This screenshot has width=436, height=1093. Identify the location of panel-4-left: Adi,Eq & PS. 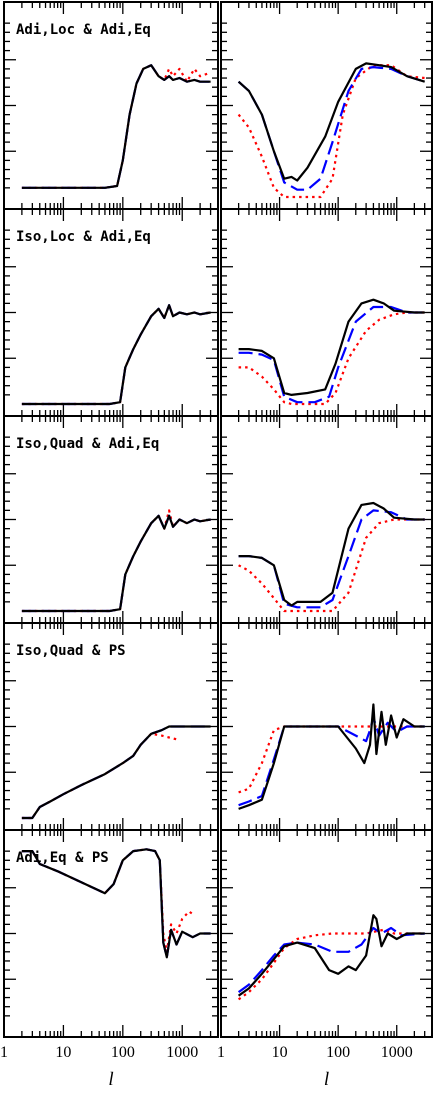
(111, 933).